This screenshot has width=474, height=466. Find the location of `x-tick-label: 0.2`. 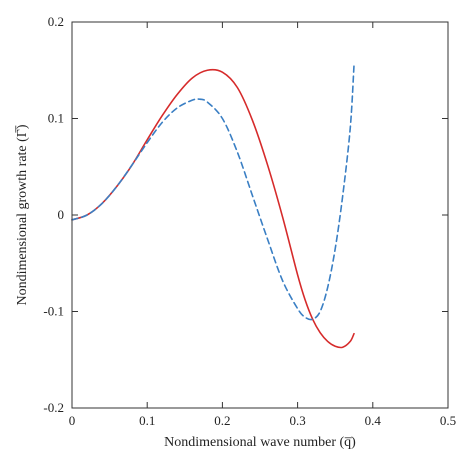

x-tick-label: 0.2 is located at coordinates (222, 420).